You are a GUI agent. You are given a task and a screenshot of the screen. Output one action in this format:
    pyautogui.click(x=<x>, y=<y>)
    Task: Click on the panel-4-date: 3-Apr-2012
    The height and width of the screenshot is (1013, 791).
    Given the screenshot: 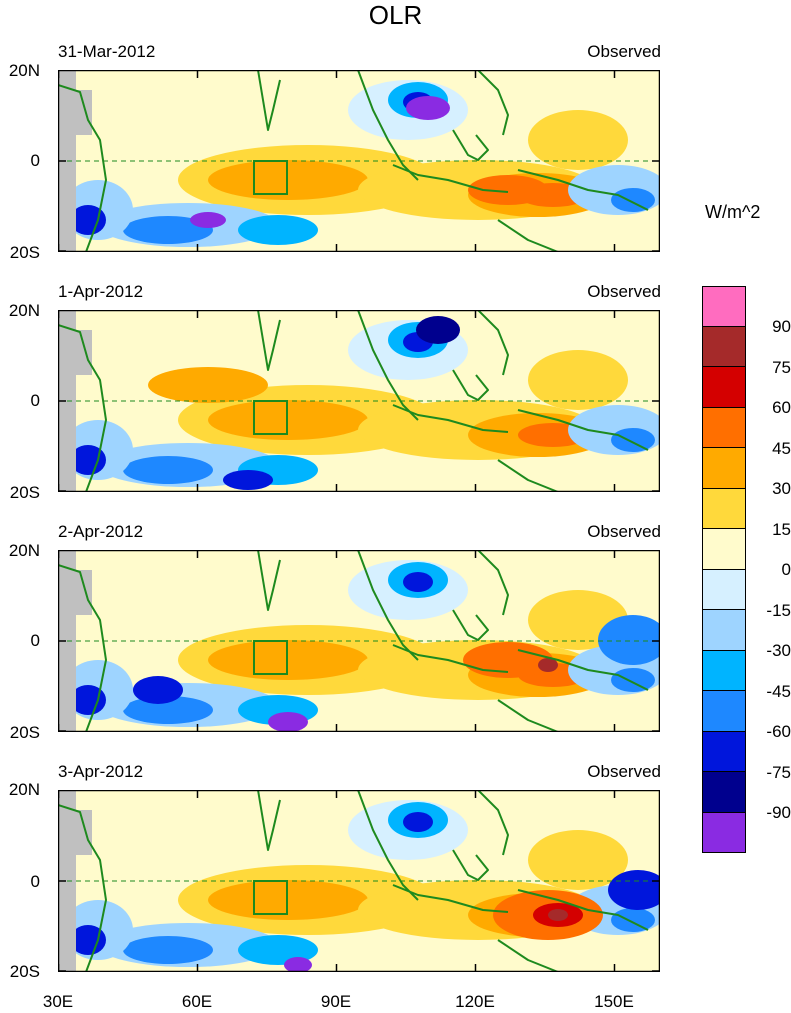 What is the action you would take?
    pyautogui.click(x=101, y=771)
    